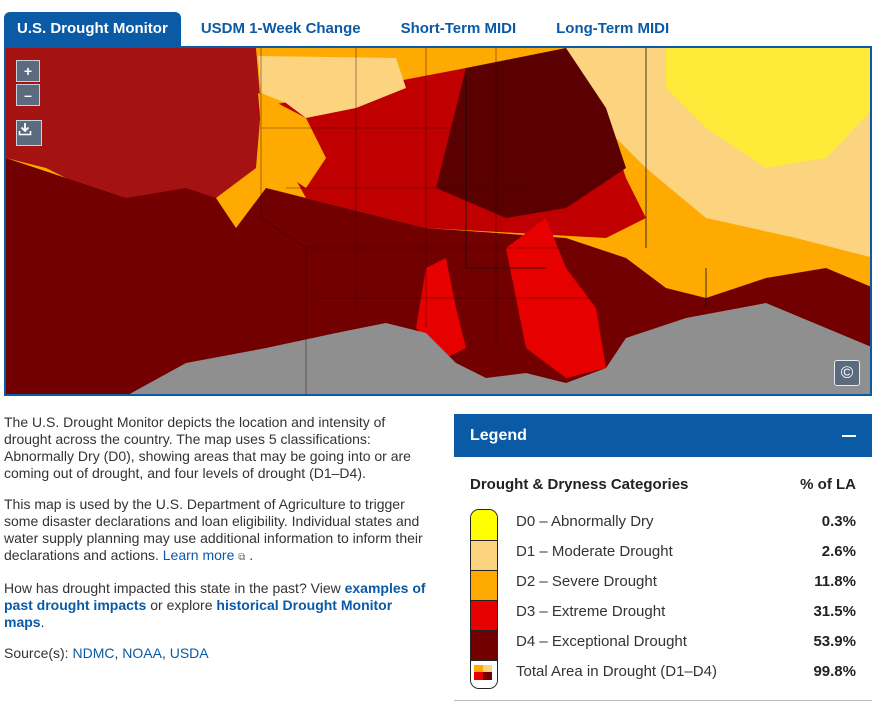 The width and height of the screenshot is (881, 703). I want to click on legend-swatch-d0, so click(484, 525).